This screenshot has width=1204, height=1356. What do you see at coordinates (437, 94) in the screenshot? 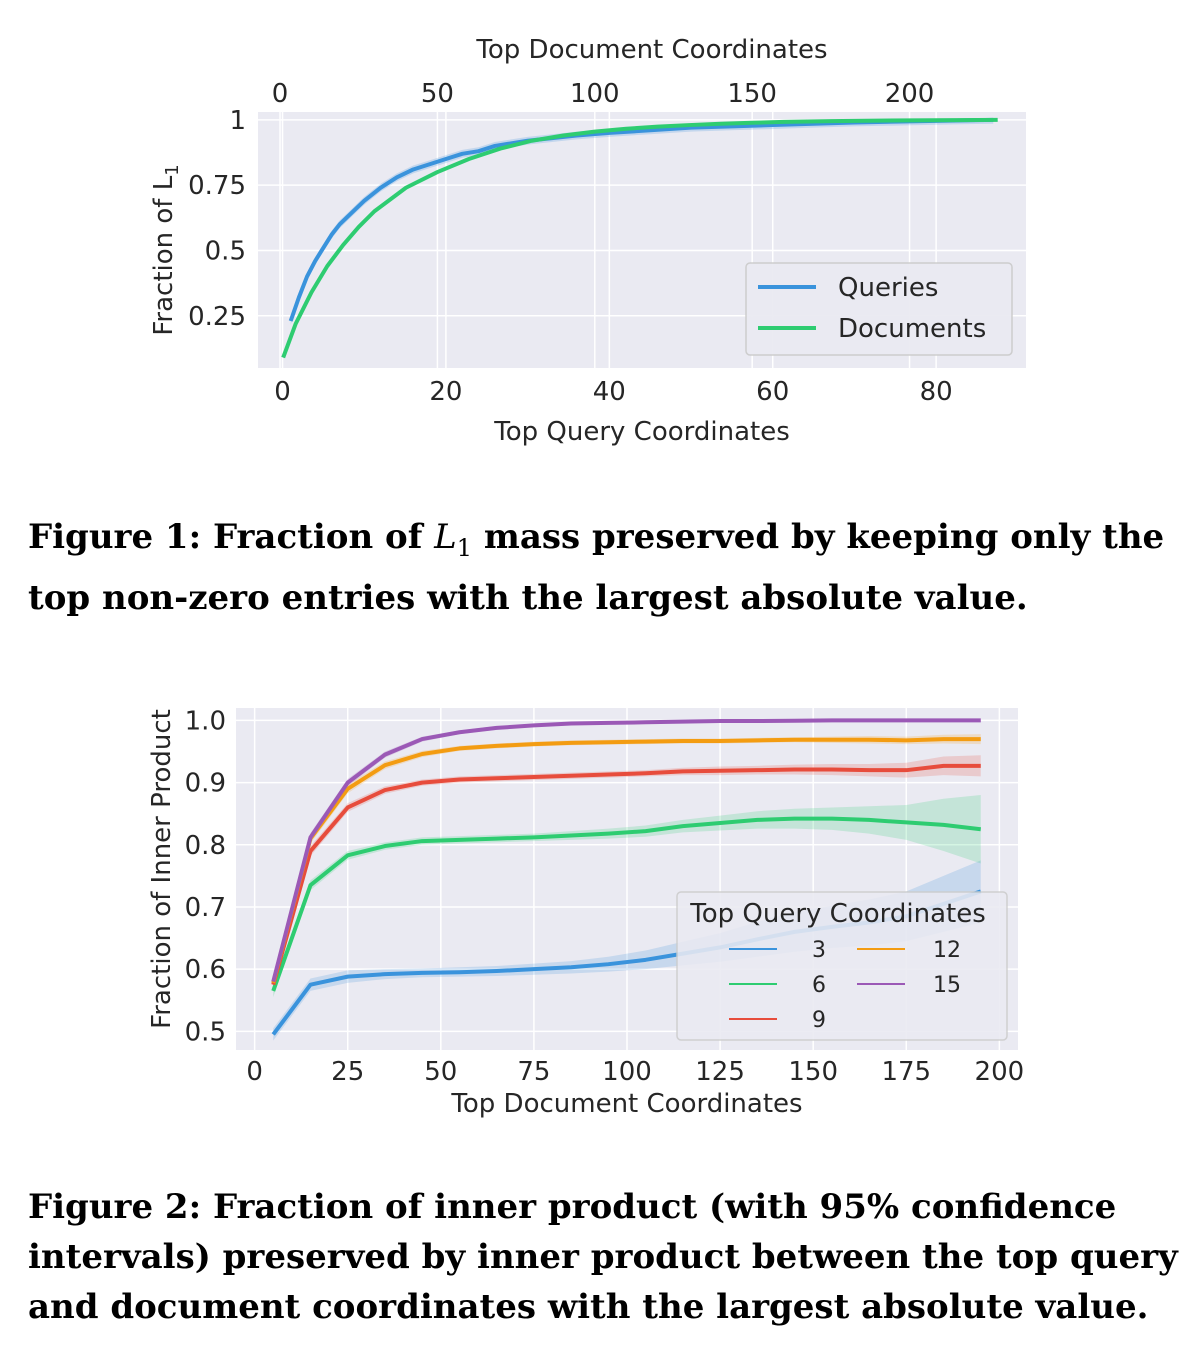
I see `x2-tick-label: 50` at bounding box center [437, 94].